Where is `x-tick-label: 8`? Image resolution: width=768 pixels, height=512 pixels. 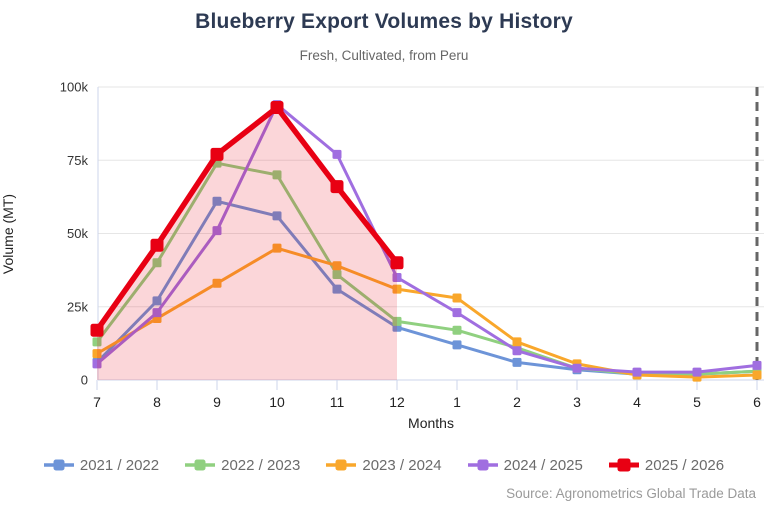 x-tick-label: 8 is located at coordinates (157, 402).